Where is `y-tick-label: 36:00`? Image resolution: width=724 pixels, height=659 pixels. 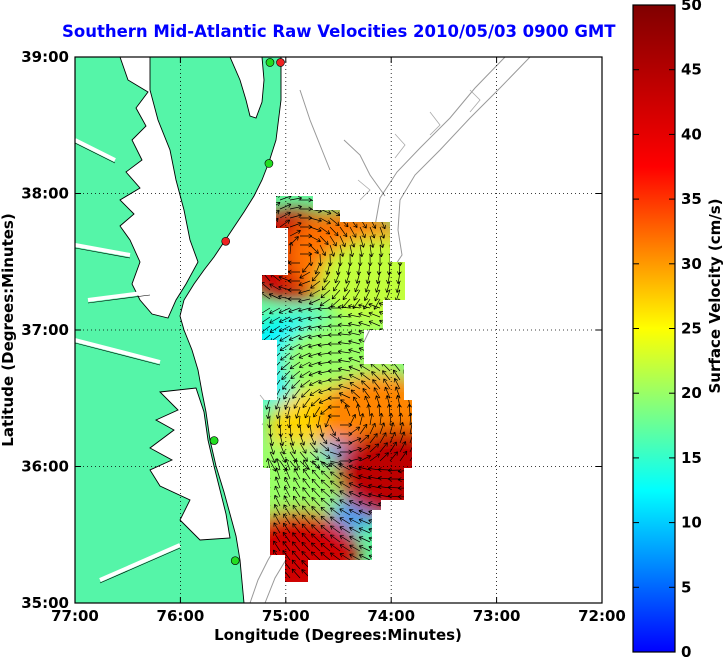
y-tick-label: 36:00 is located at coordinates (45, 467).